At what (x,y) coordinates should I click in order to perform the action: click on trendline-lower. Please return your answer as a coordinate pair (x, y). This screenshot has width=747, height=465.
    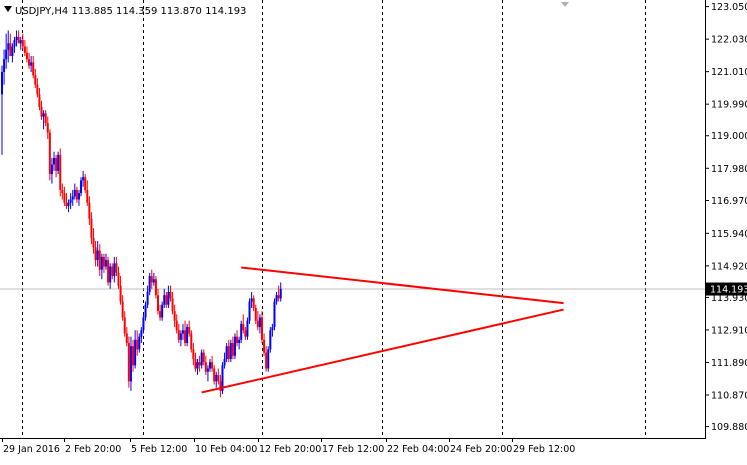
    Looking at the image, I should click on (382, 351).